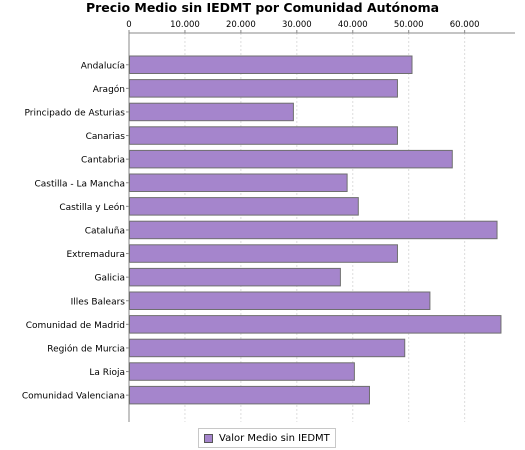  I want to click on legend: Valor Medio sin IEDMT, so click(267, 438).